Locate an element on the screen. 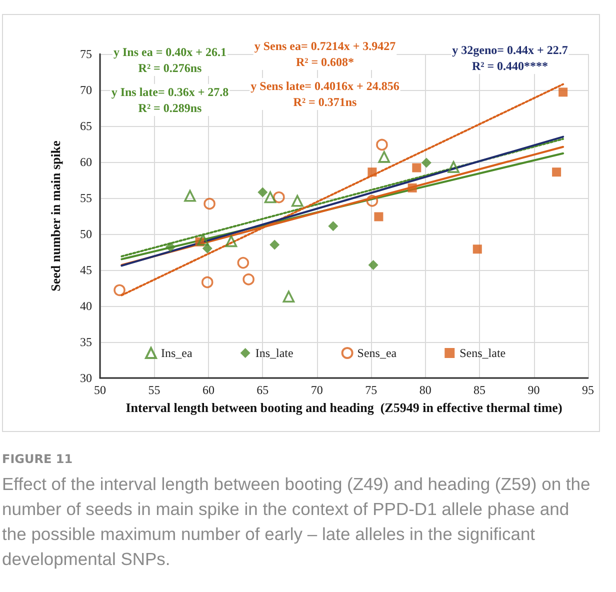 The width and height of the screenshot is (616, 592). x-tick-label: 55 is located at coordinates (154, 390).